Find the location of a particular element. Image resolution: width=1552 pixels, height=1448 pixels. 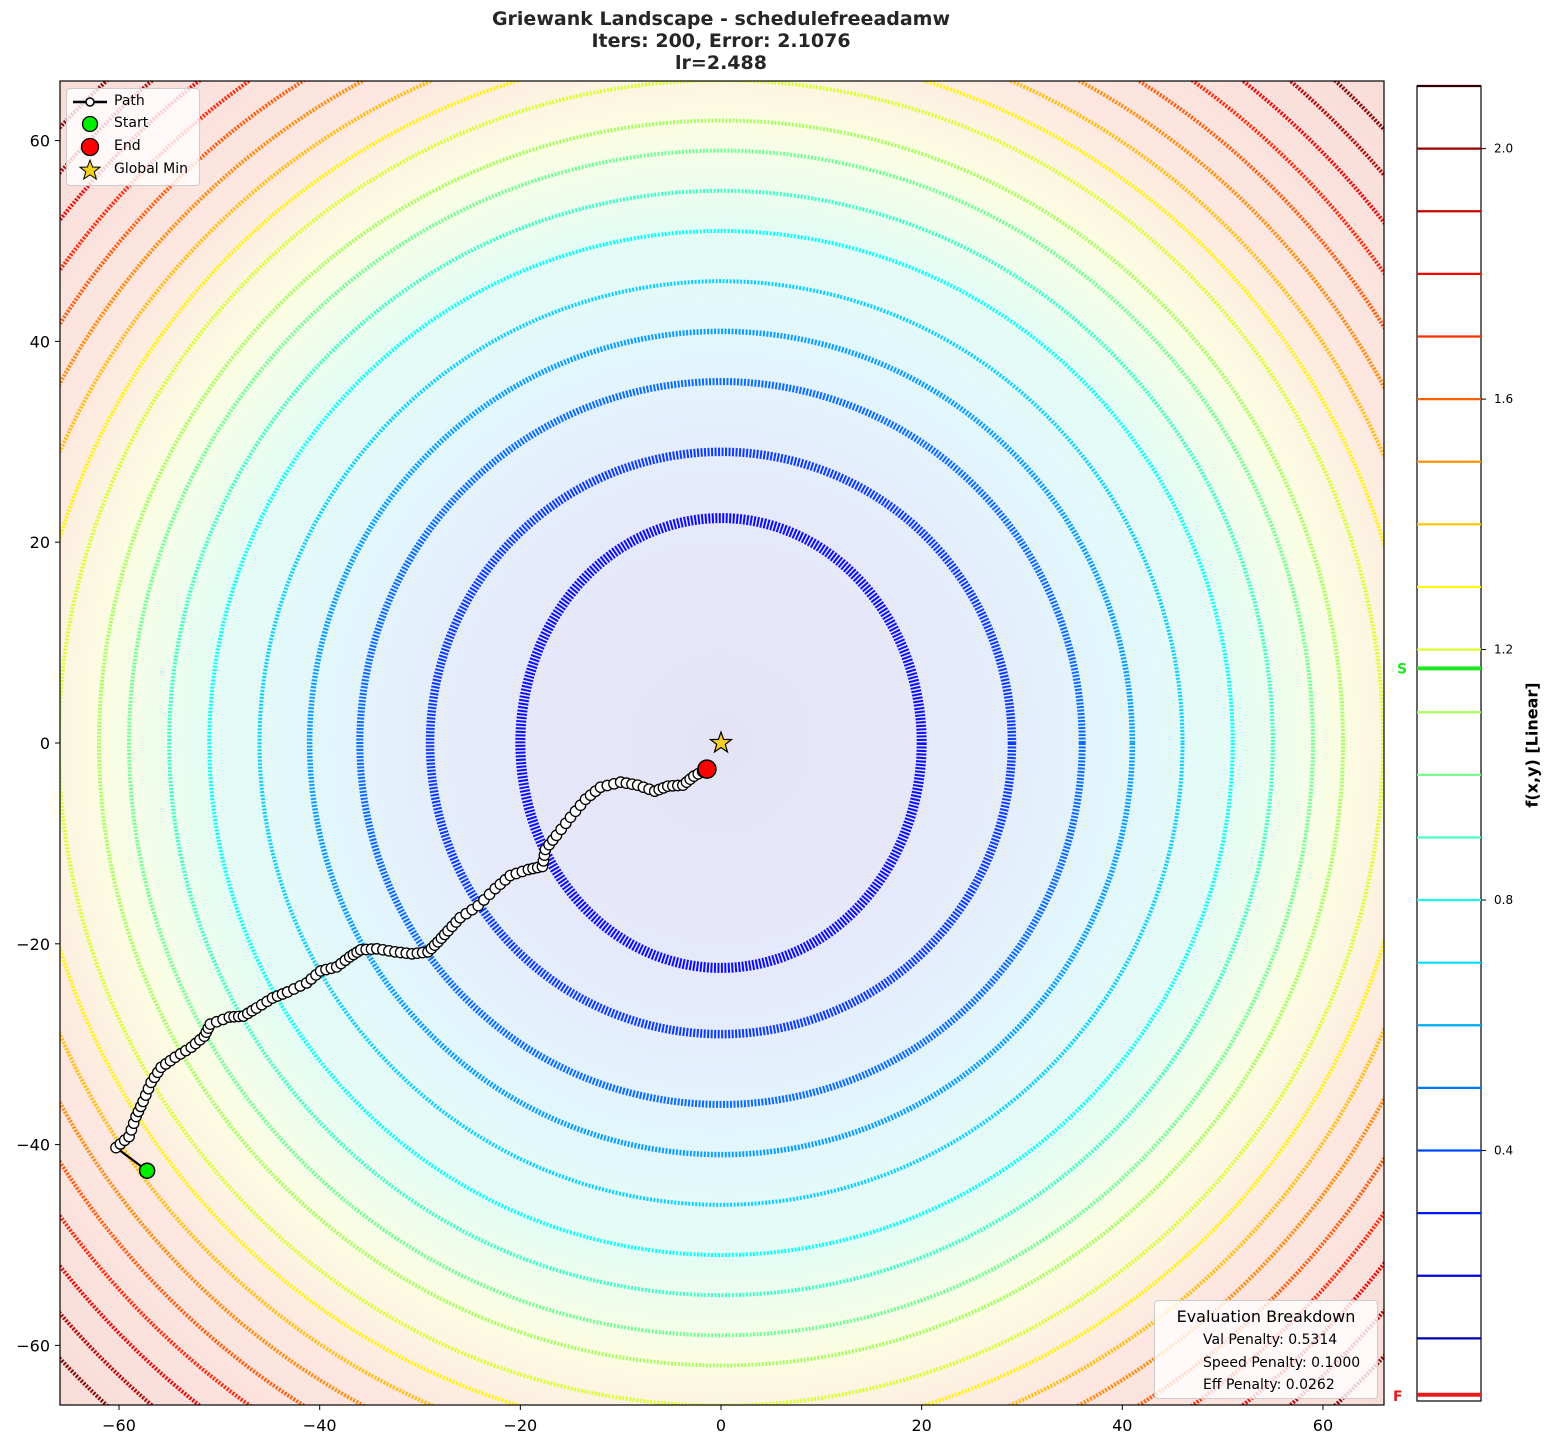

legend-label-start: Start is located at coordinates (131, 123).